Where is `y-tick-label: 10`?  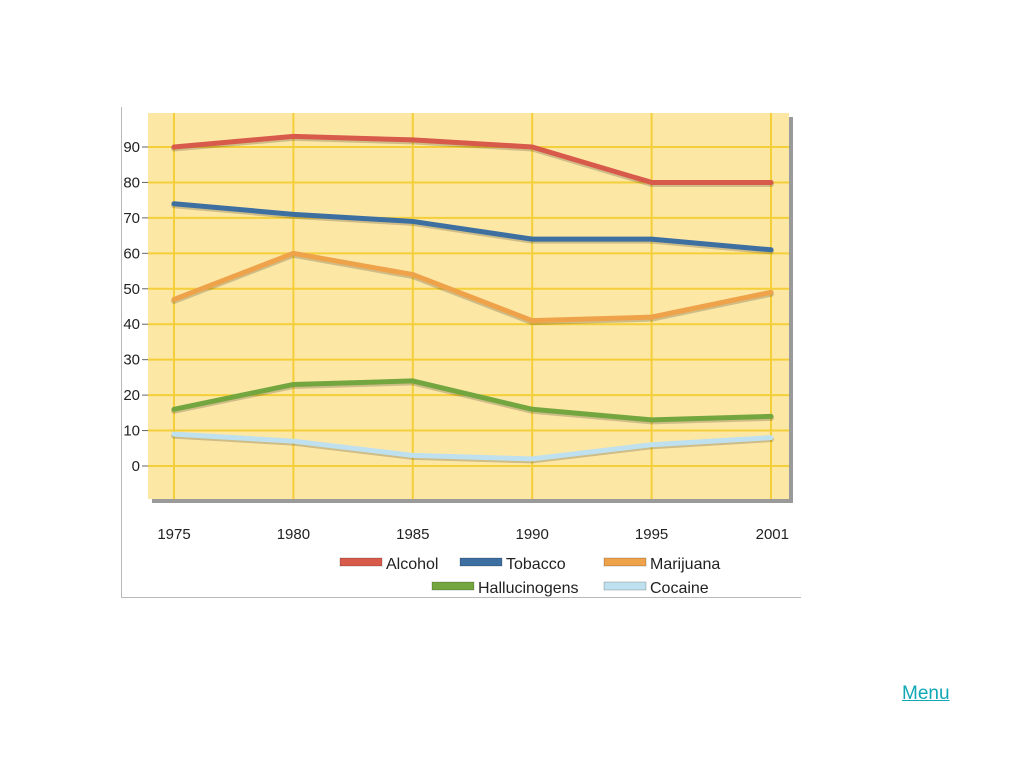 y-tick-label: 10 is located at coordinates (131, 431).